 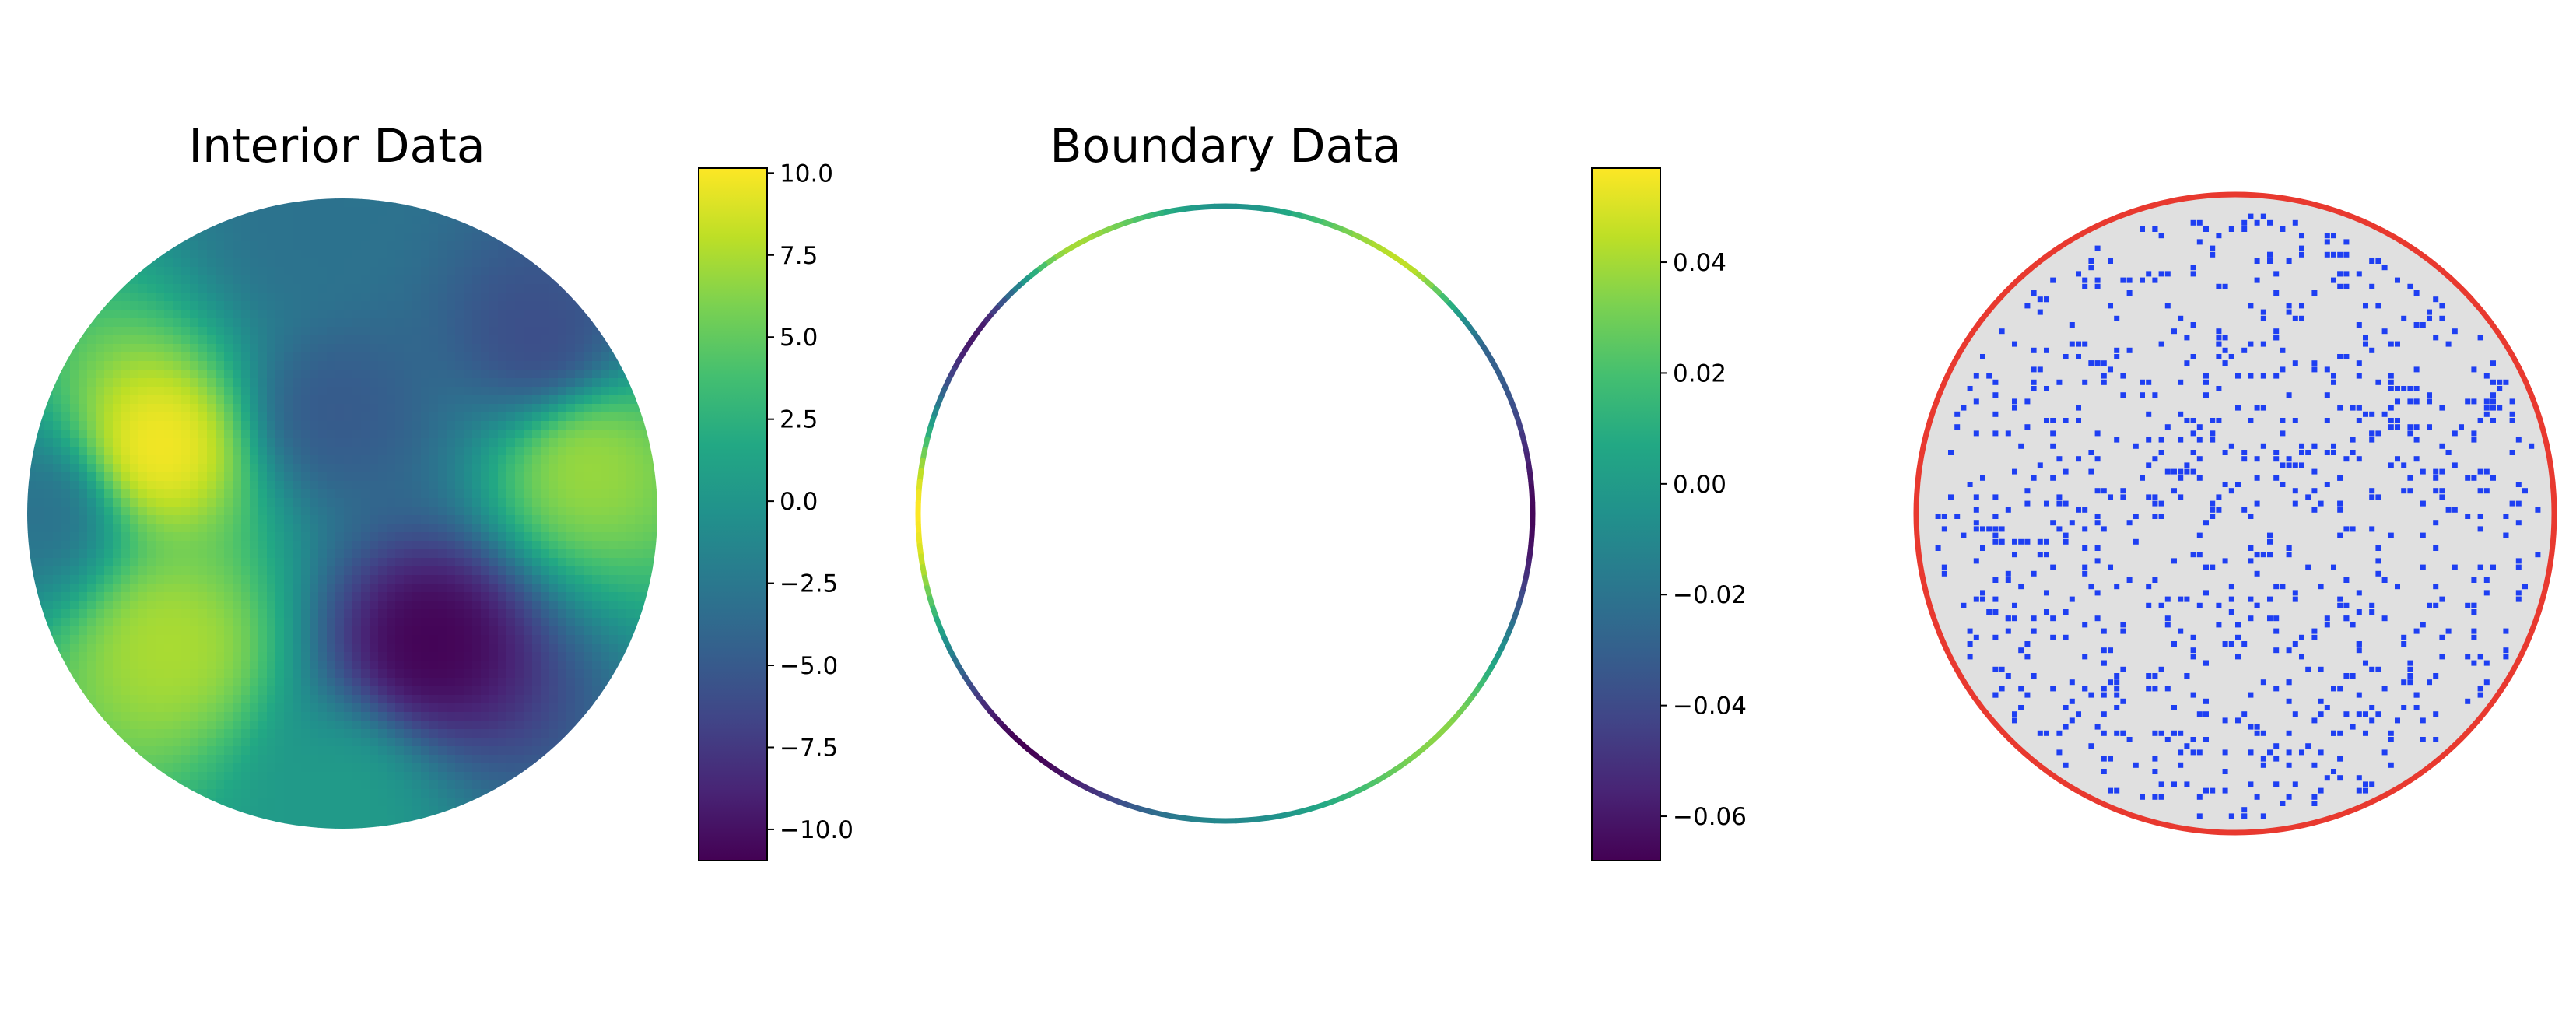 What do you see at coordinates (2117, 695) in the screenshot?
I see `sample-point` at bounding box center [2117, 695].